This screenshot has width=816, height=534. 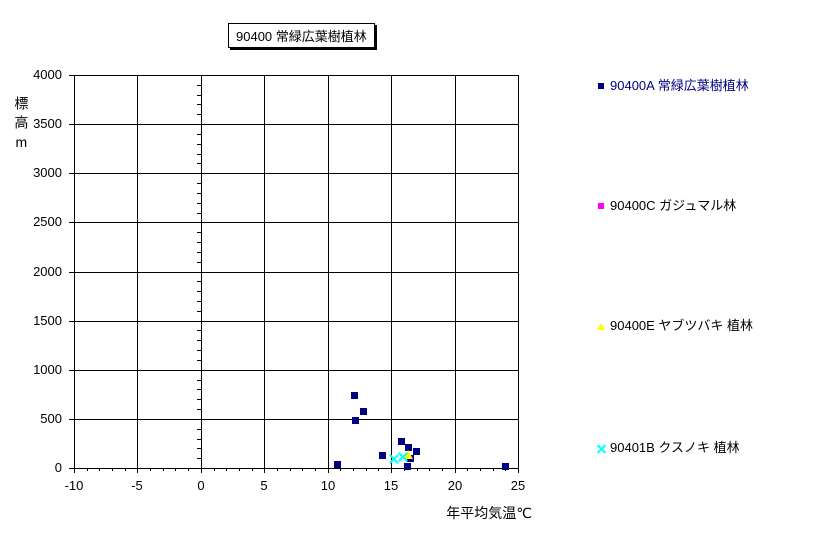 What do you see at coordinates (679, 85) in the screenshot?
I see `legend-label: 90400A 常緑広葉樹植林` at bounding box center [679, 85].